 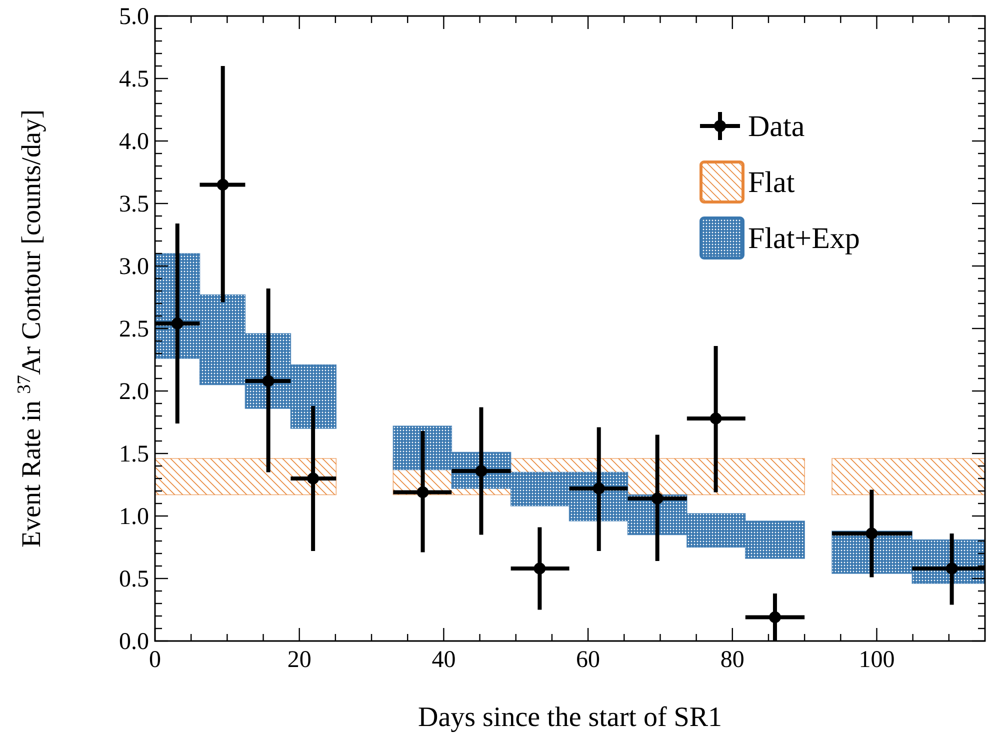 What do you see at coordinates (876, 660) in the screenshot?
I see `x-tick-label: 100` at bounding box center [876, 660].